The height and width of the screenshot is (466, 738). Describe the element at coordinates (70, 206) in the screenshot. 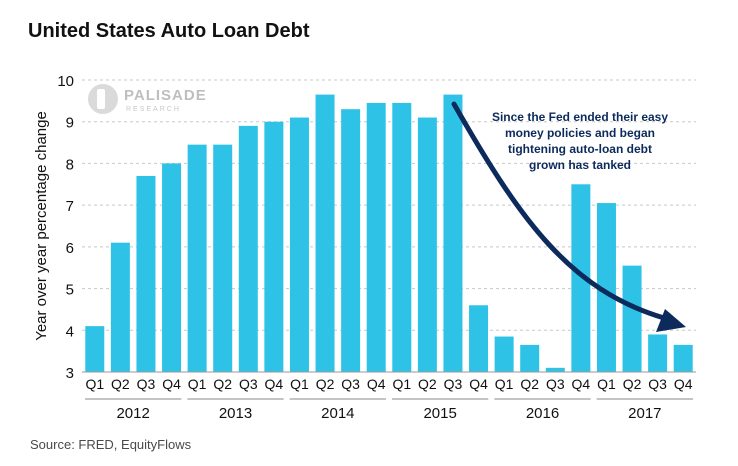

I see `y-tick-label: 7` at that location.